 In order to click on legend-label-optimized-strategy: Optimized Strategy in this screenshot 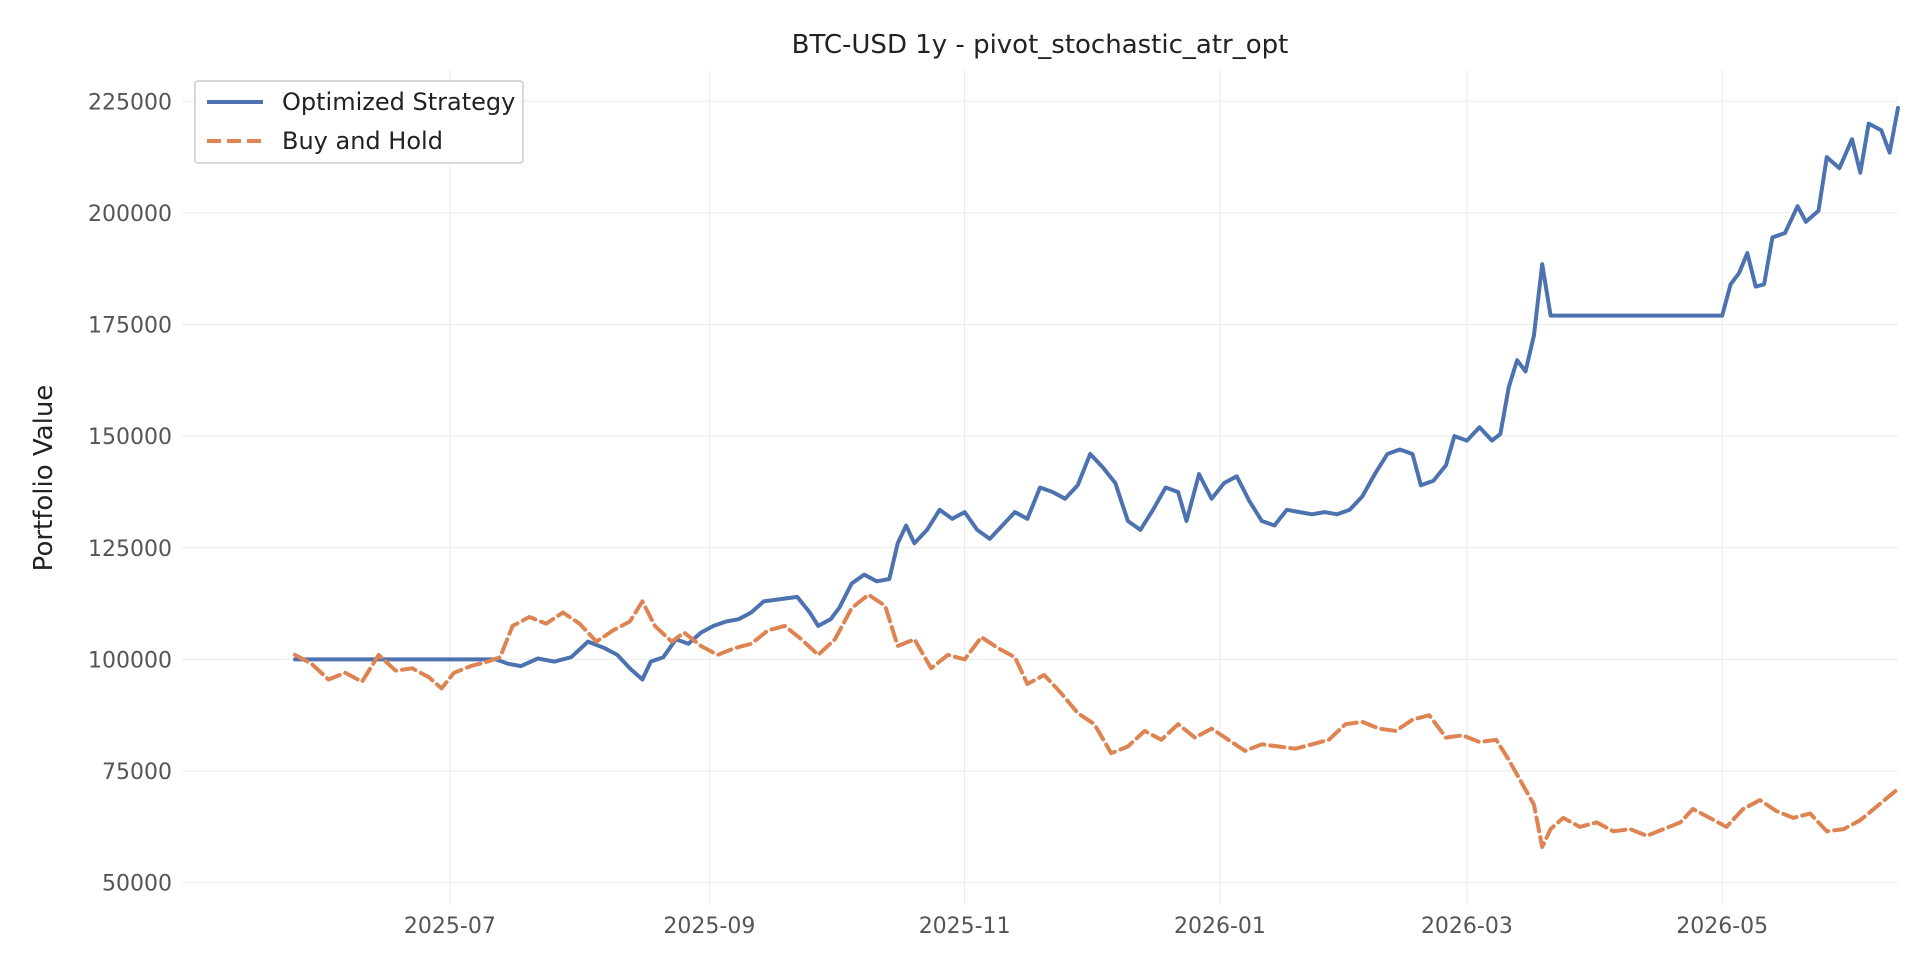, I will do `click(398, 102)`.